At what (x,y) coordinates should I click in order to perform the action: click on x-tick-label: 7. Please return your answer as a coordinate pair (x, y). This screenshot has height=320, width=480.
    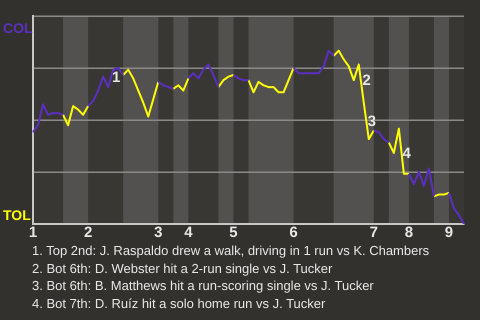
    Looking at the image, I should click on (374, 233).